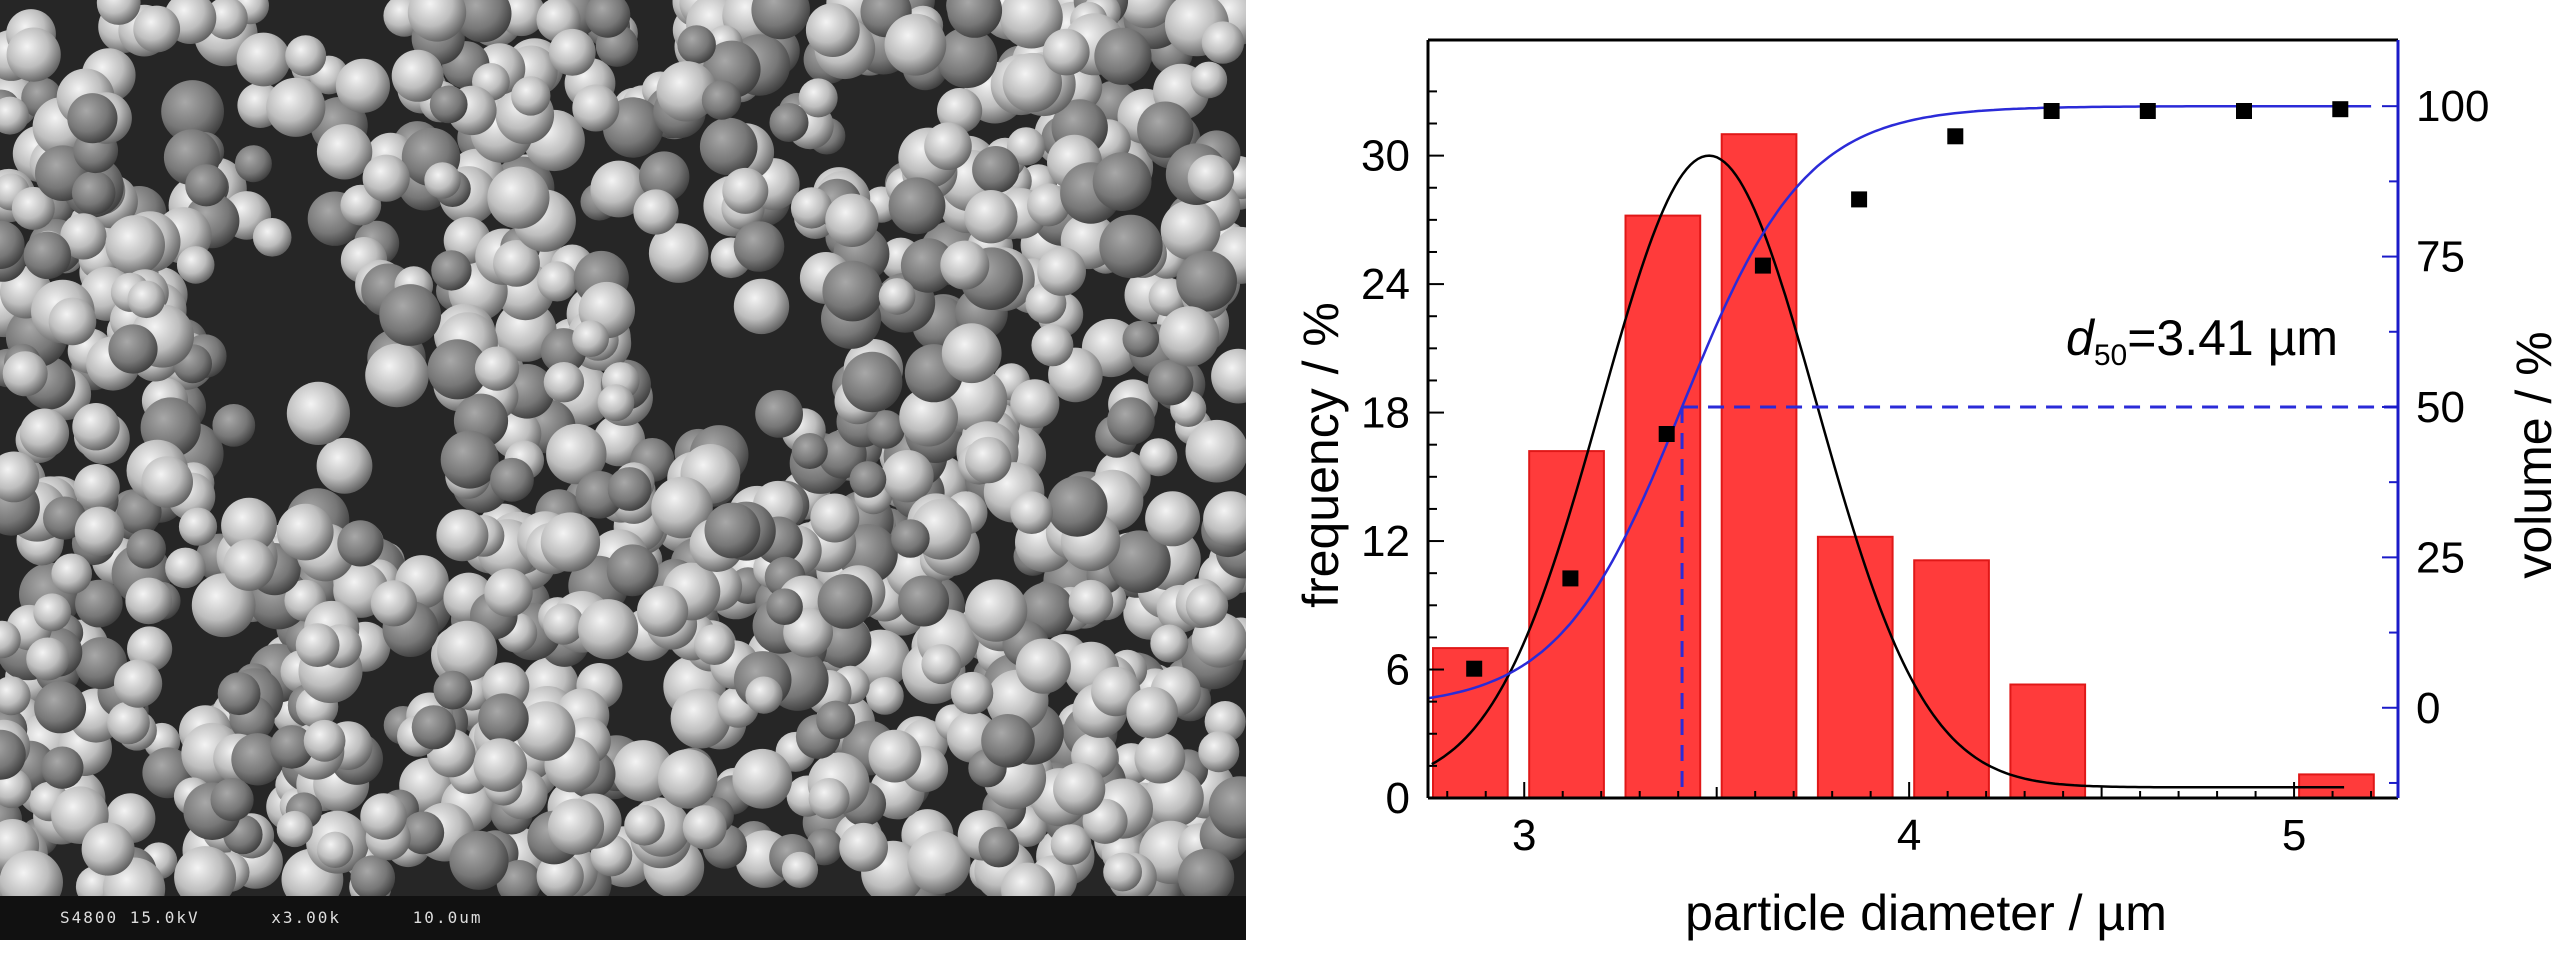 The image size is (2567, 959). I want to click on y-axis-left: 0 6 12 18 24 30, so click(1402, 456).